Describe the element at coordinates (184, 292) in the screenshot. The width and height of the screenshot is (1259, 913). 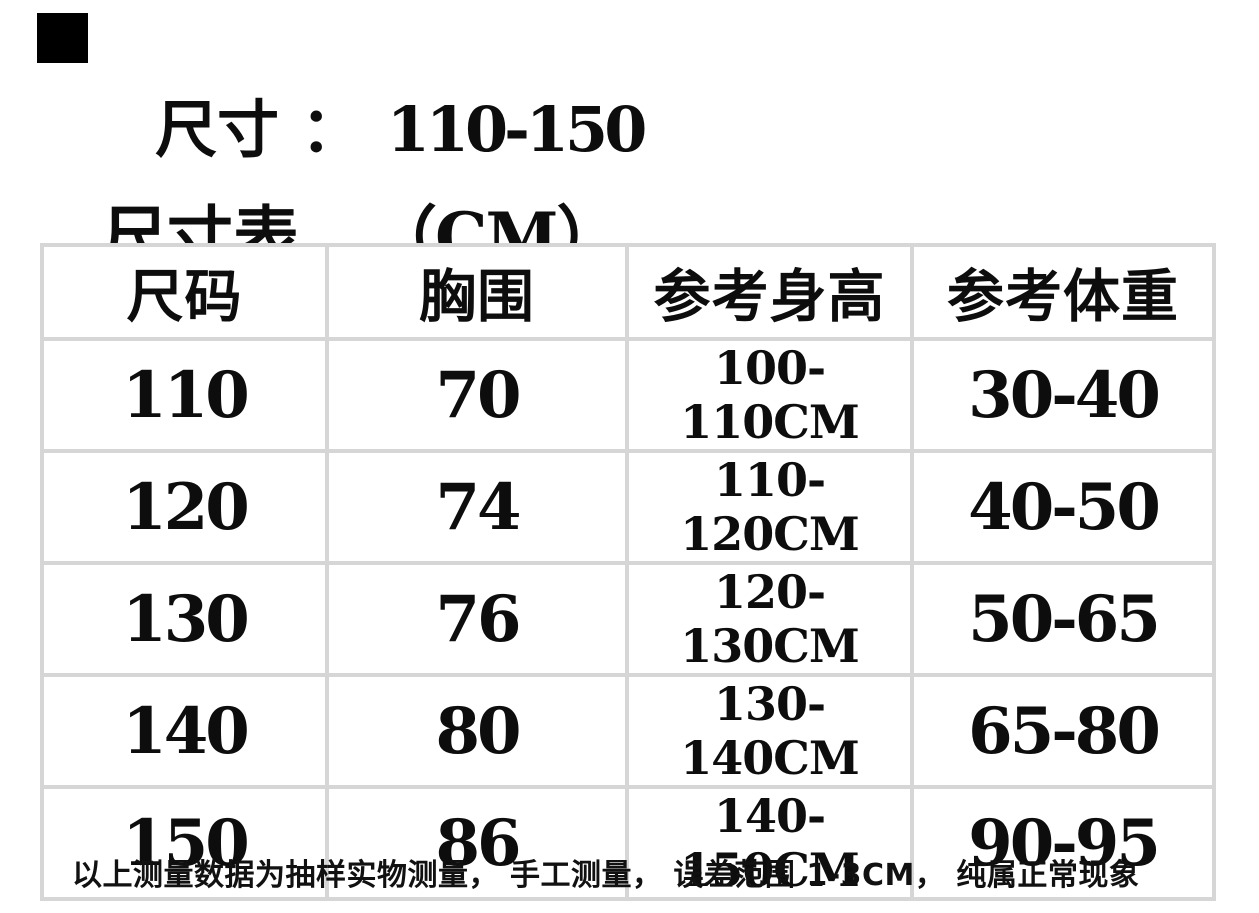
I see `col-header-size: 尺码` at that location.